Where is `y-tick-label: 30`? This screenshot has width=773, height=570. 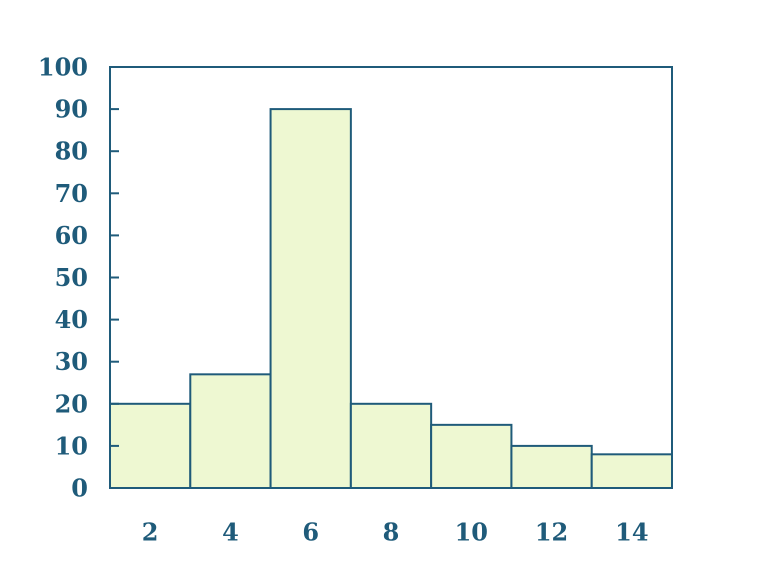 y-tick-label: 30 is located at coordinates (71, 361).